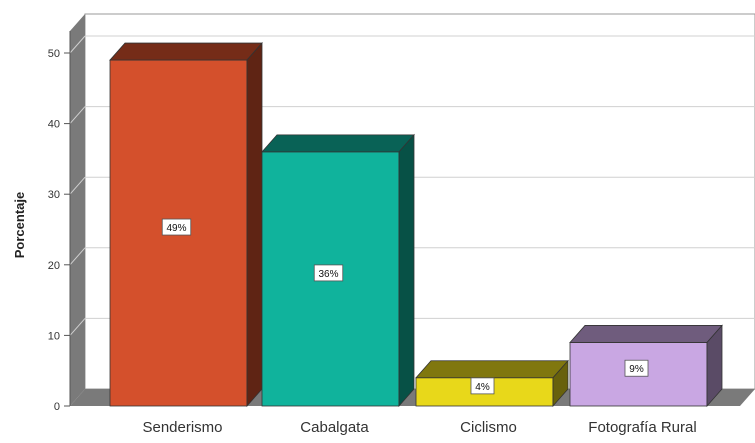  I want to click on y-tick-label: 10, so click(54, 336).